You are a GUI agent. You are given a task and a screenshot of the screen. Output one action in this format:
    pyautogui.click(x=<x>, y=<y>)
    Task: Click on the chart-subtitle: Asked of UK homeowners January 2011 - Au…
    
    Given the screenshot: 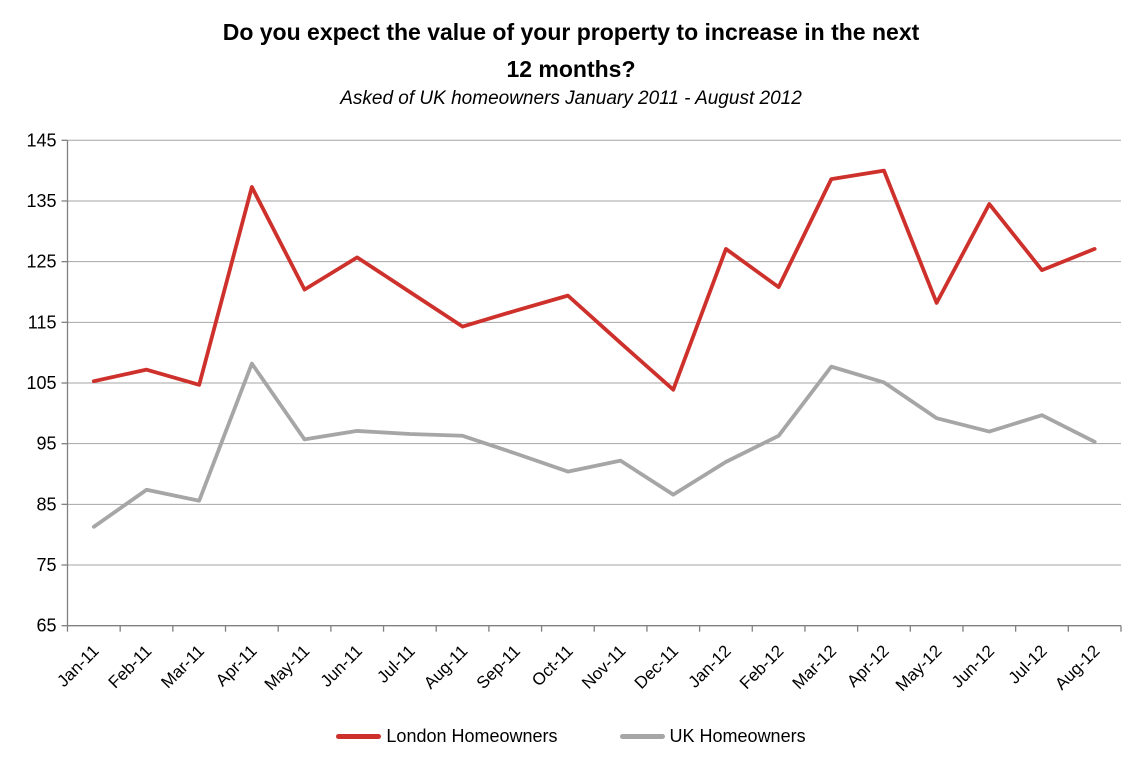 What is the action you would take?
    pyautogui.click(x=571, y=98)
    